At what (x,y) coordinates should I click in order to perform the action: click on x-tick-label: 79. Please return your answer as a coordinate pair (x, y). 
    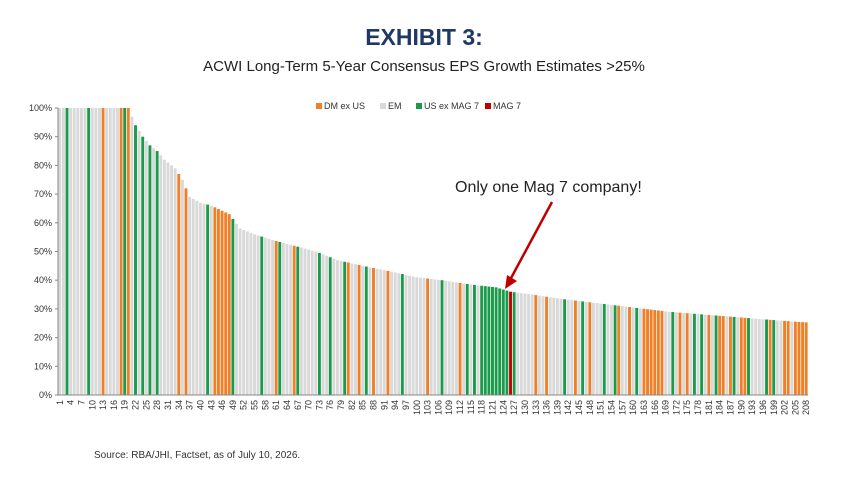
    Looking at the image, I should click on (341, 405).